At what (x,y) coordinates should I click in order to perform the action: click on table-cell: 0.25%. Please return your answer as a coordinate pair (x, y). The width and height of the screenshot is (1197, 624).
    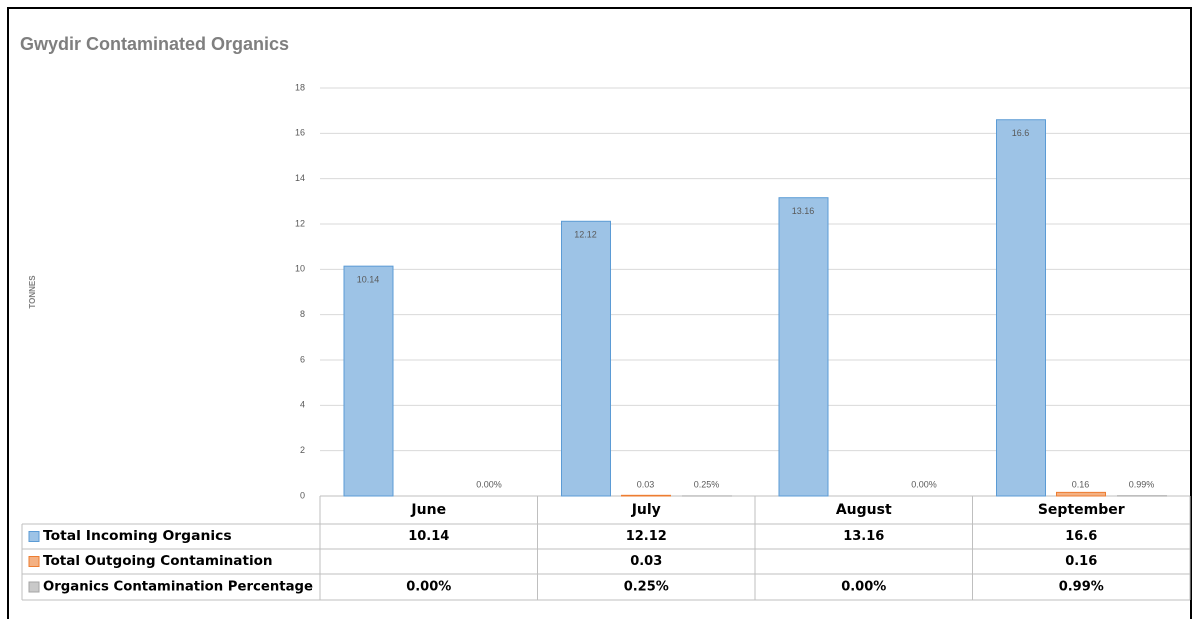
    Looking at the image, I should click on (646, 587).